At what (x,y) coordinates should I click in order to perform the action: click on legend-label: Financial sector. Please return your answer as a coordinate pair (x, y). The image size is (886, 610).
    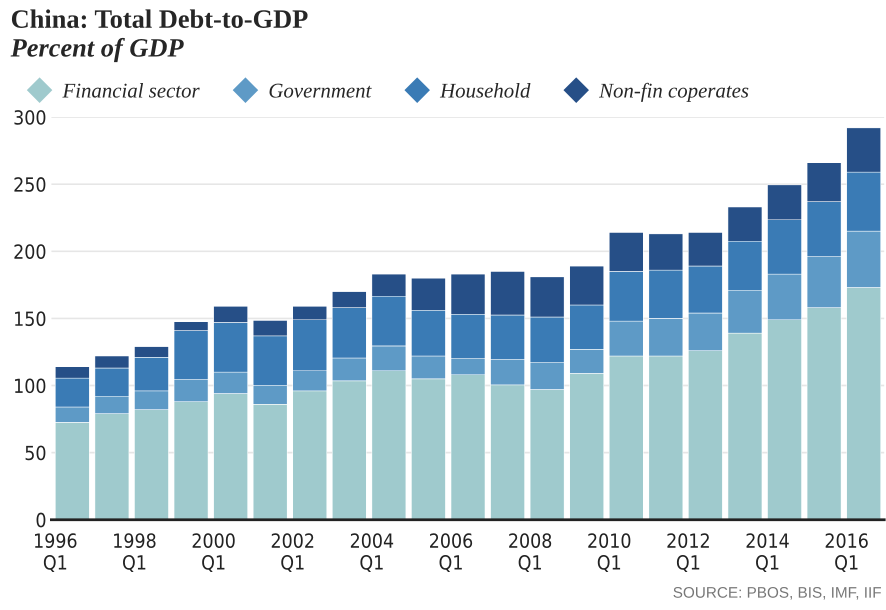
    Looking at the image, I should click on (131, 90).